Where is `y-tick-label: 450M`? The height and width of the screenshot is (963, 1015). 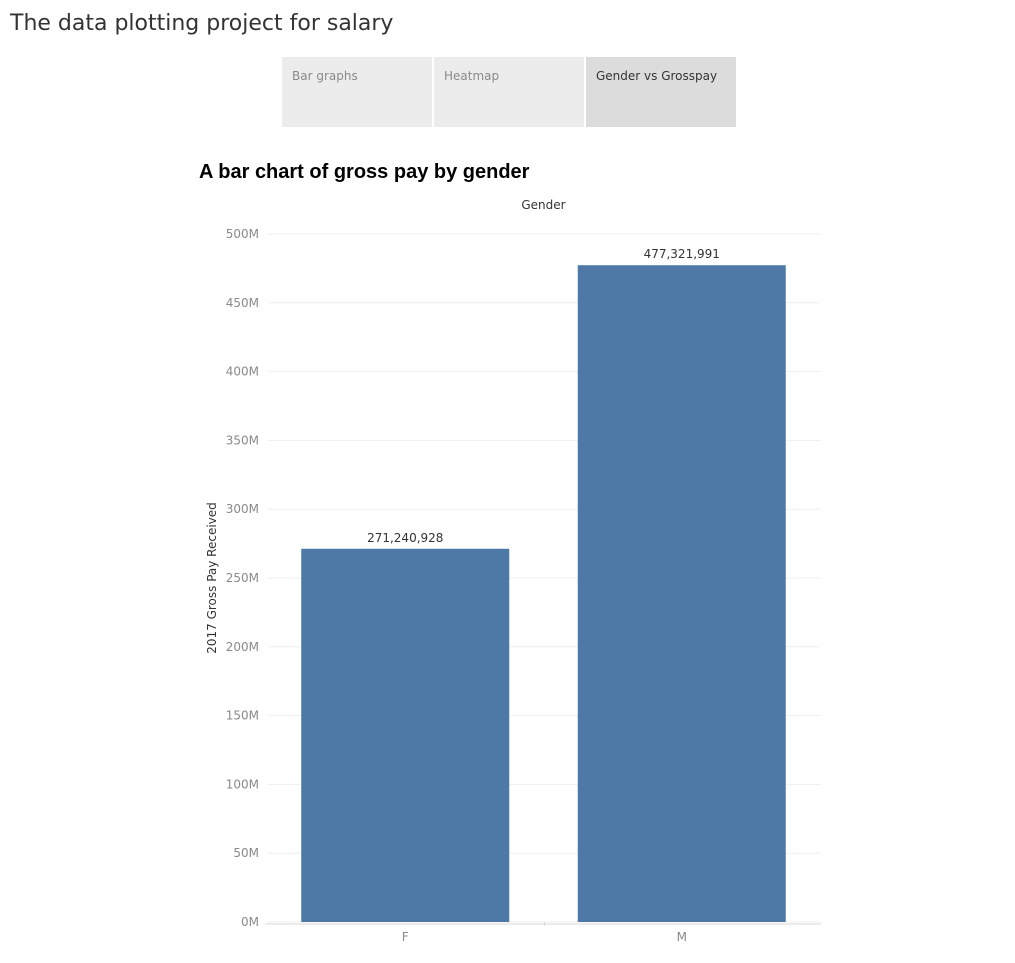
y-tick-label: 450M is located at coordinates (242, 303).